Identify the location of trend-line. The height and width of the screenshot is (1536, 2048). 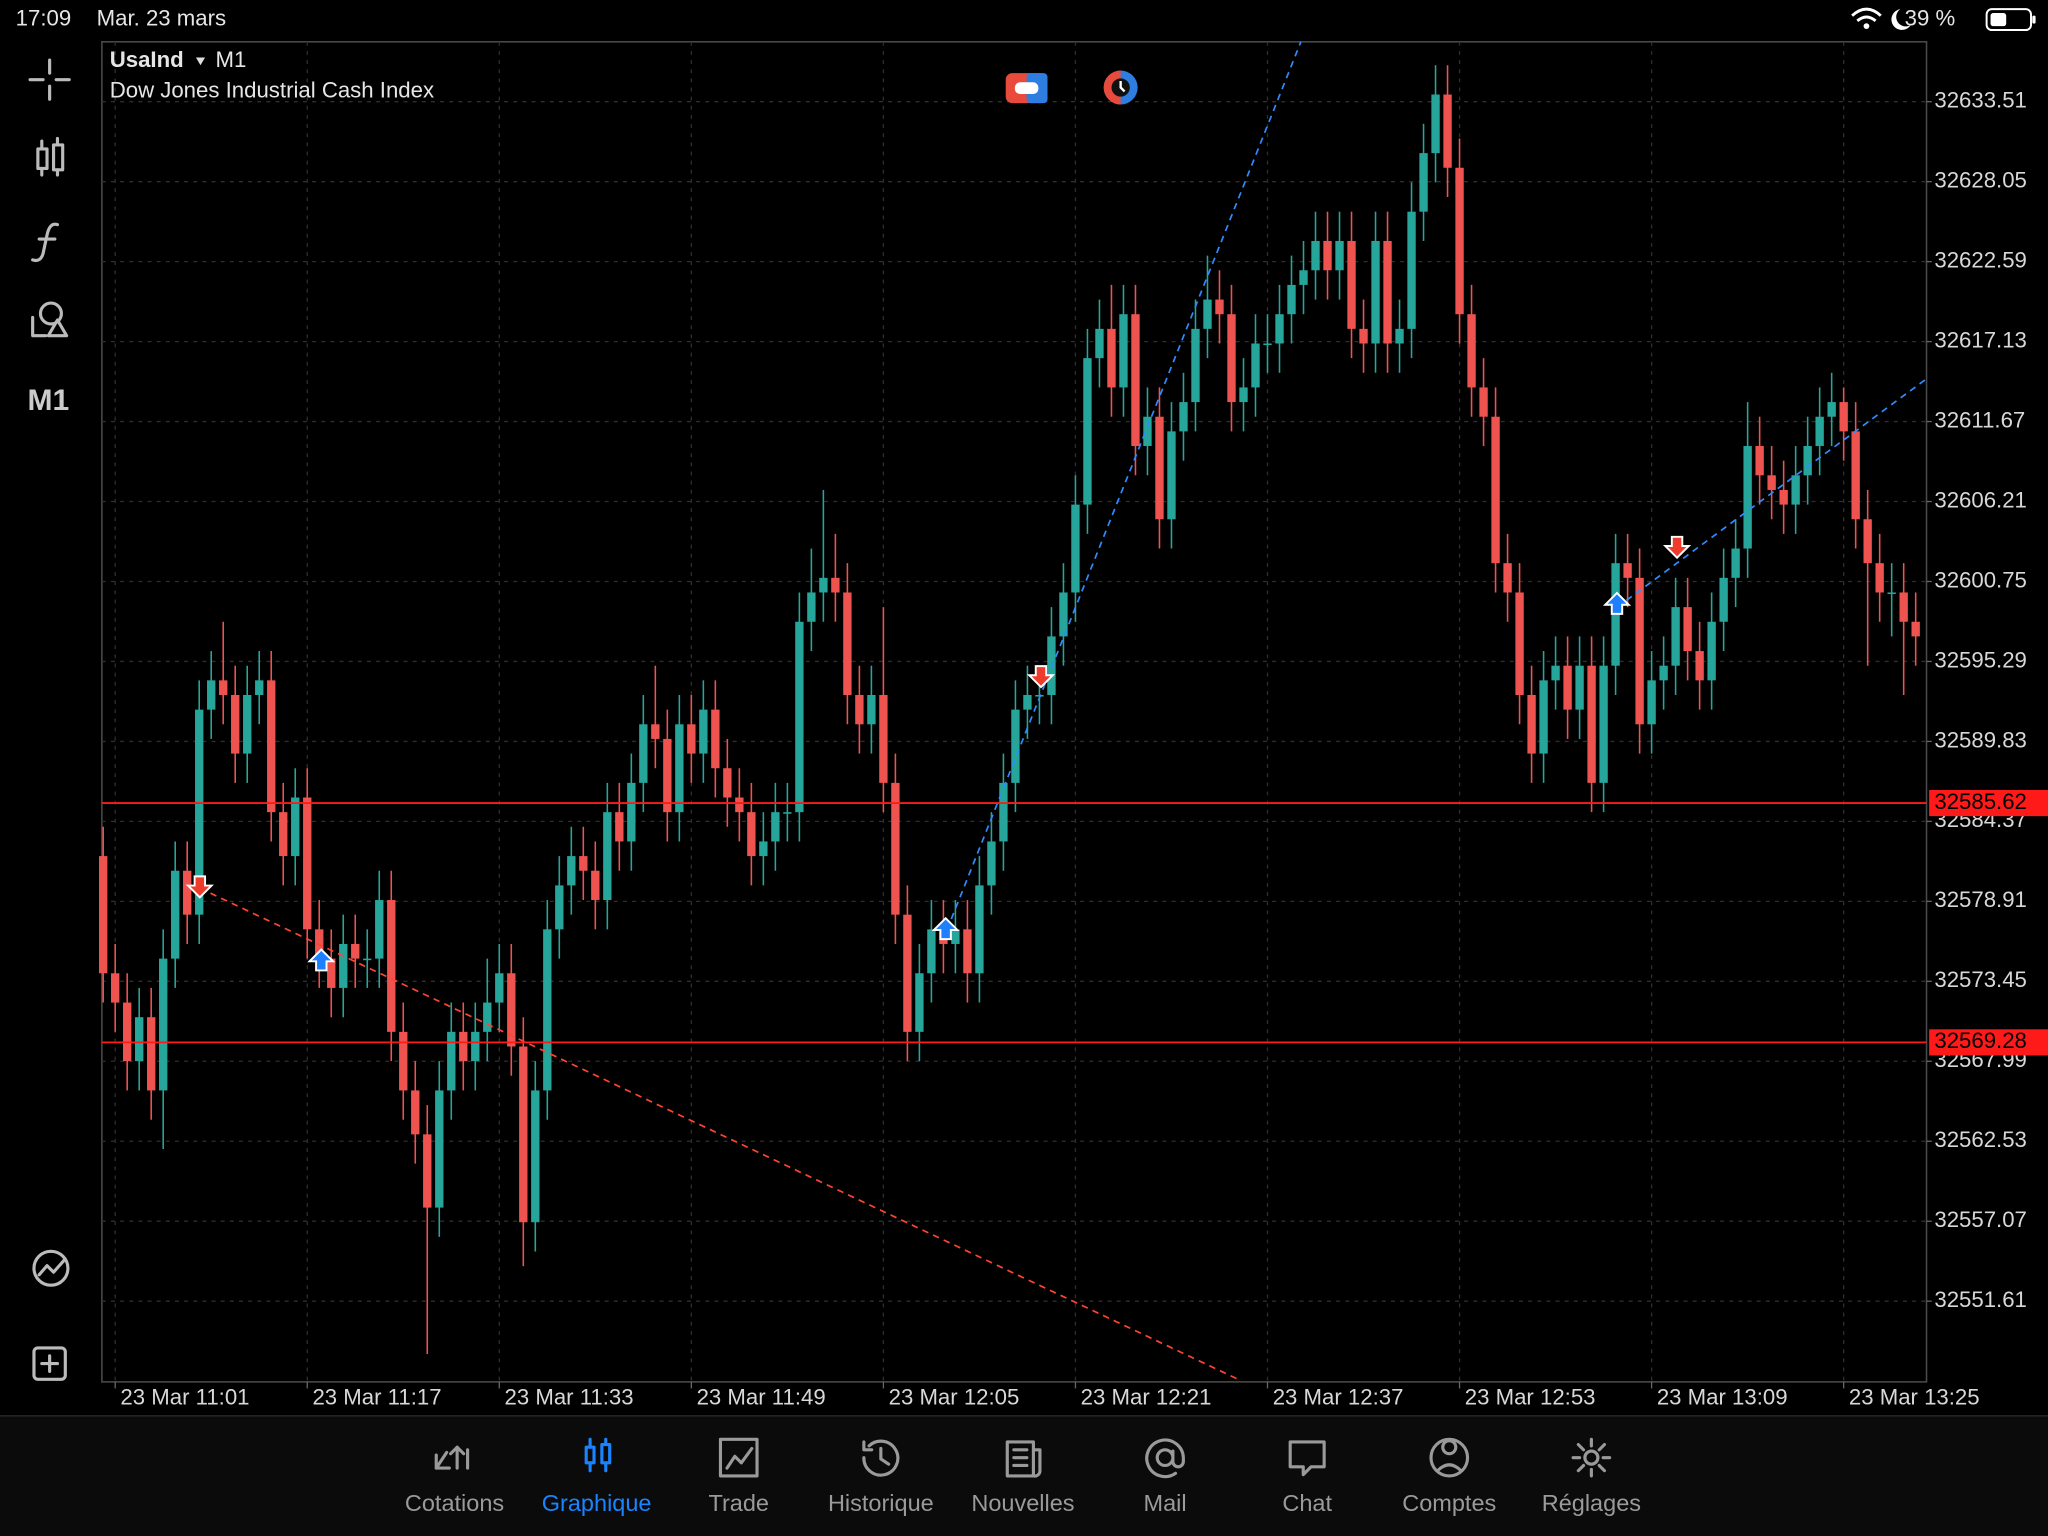
(1772, 493).